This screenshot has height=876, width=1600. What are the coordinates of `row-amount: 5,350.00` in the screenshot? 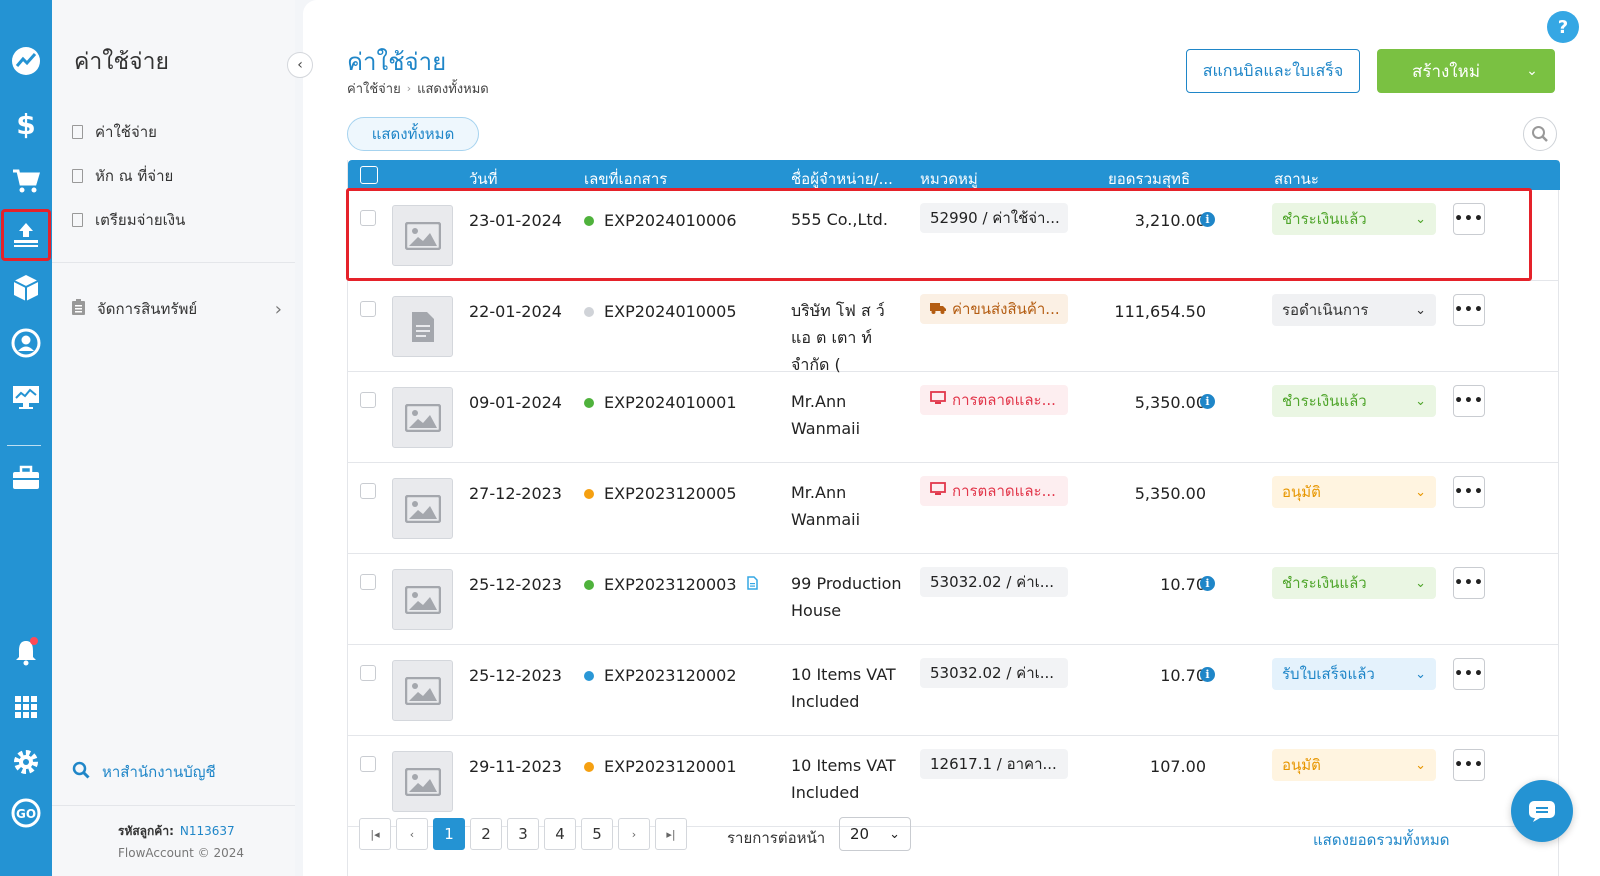 It's located at (1170, 402).